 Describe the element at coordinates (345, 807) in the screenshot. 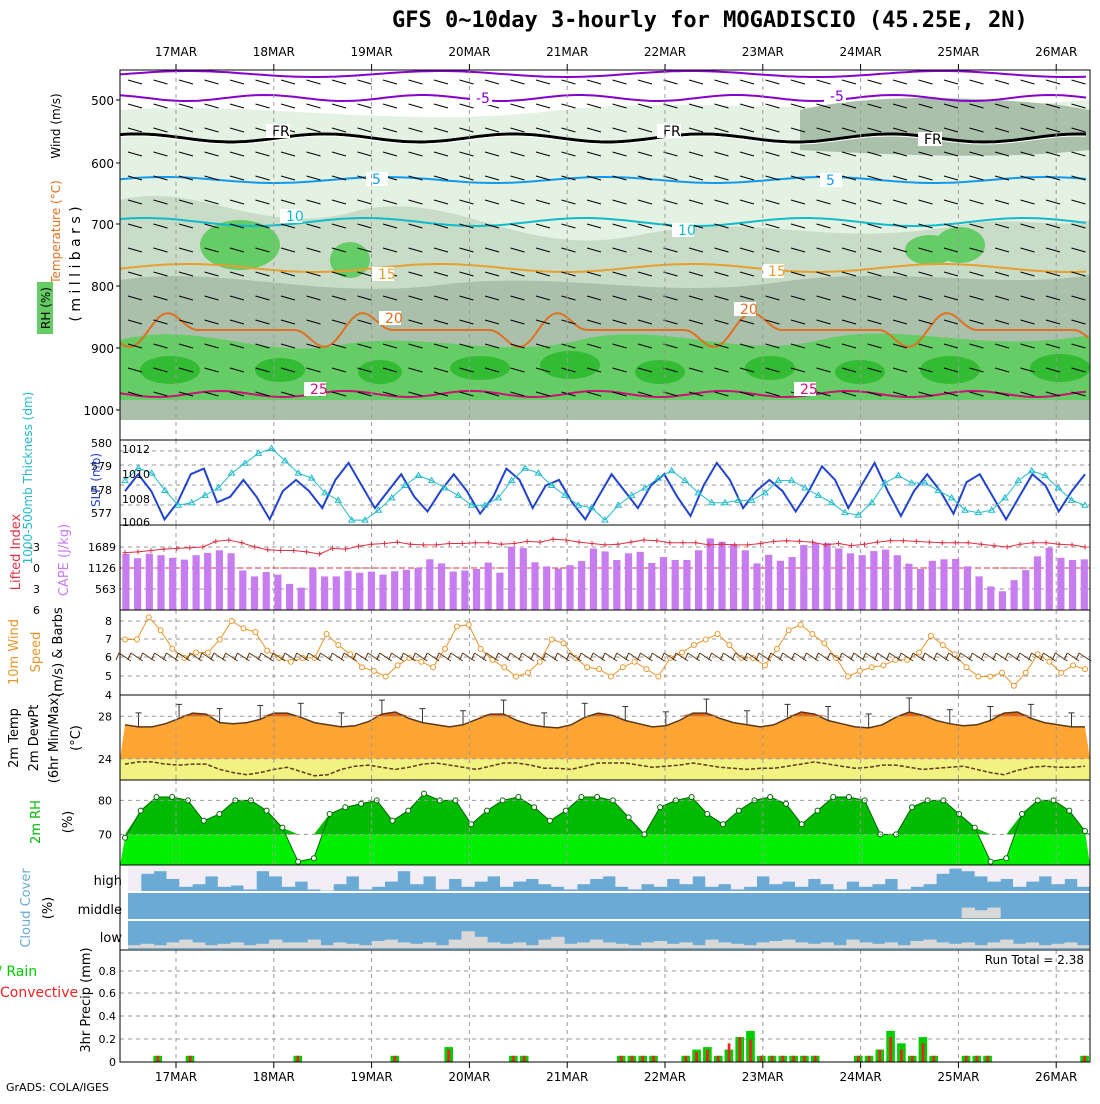

I see `rh2m-point` at that location.